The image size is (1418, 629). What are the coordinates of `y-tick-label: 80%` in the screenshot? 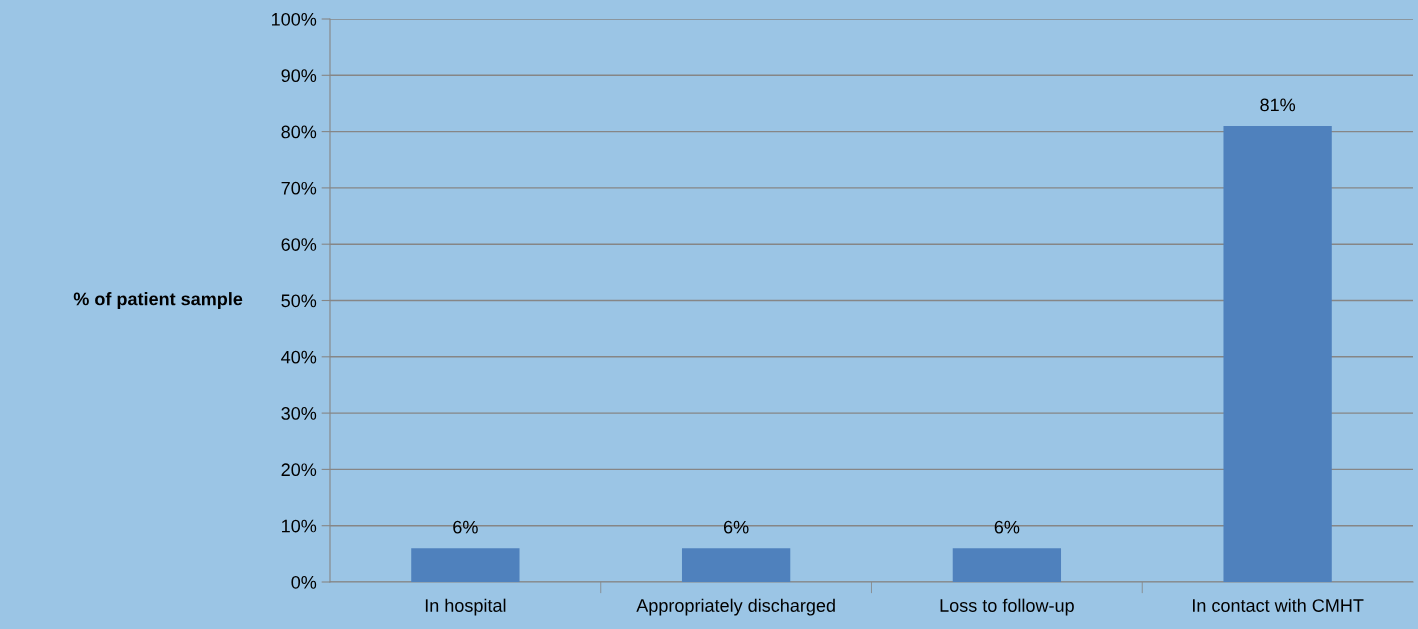 It's located at (299, 132).